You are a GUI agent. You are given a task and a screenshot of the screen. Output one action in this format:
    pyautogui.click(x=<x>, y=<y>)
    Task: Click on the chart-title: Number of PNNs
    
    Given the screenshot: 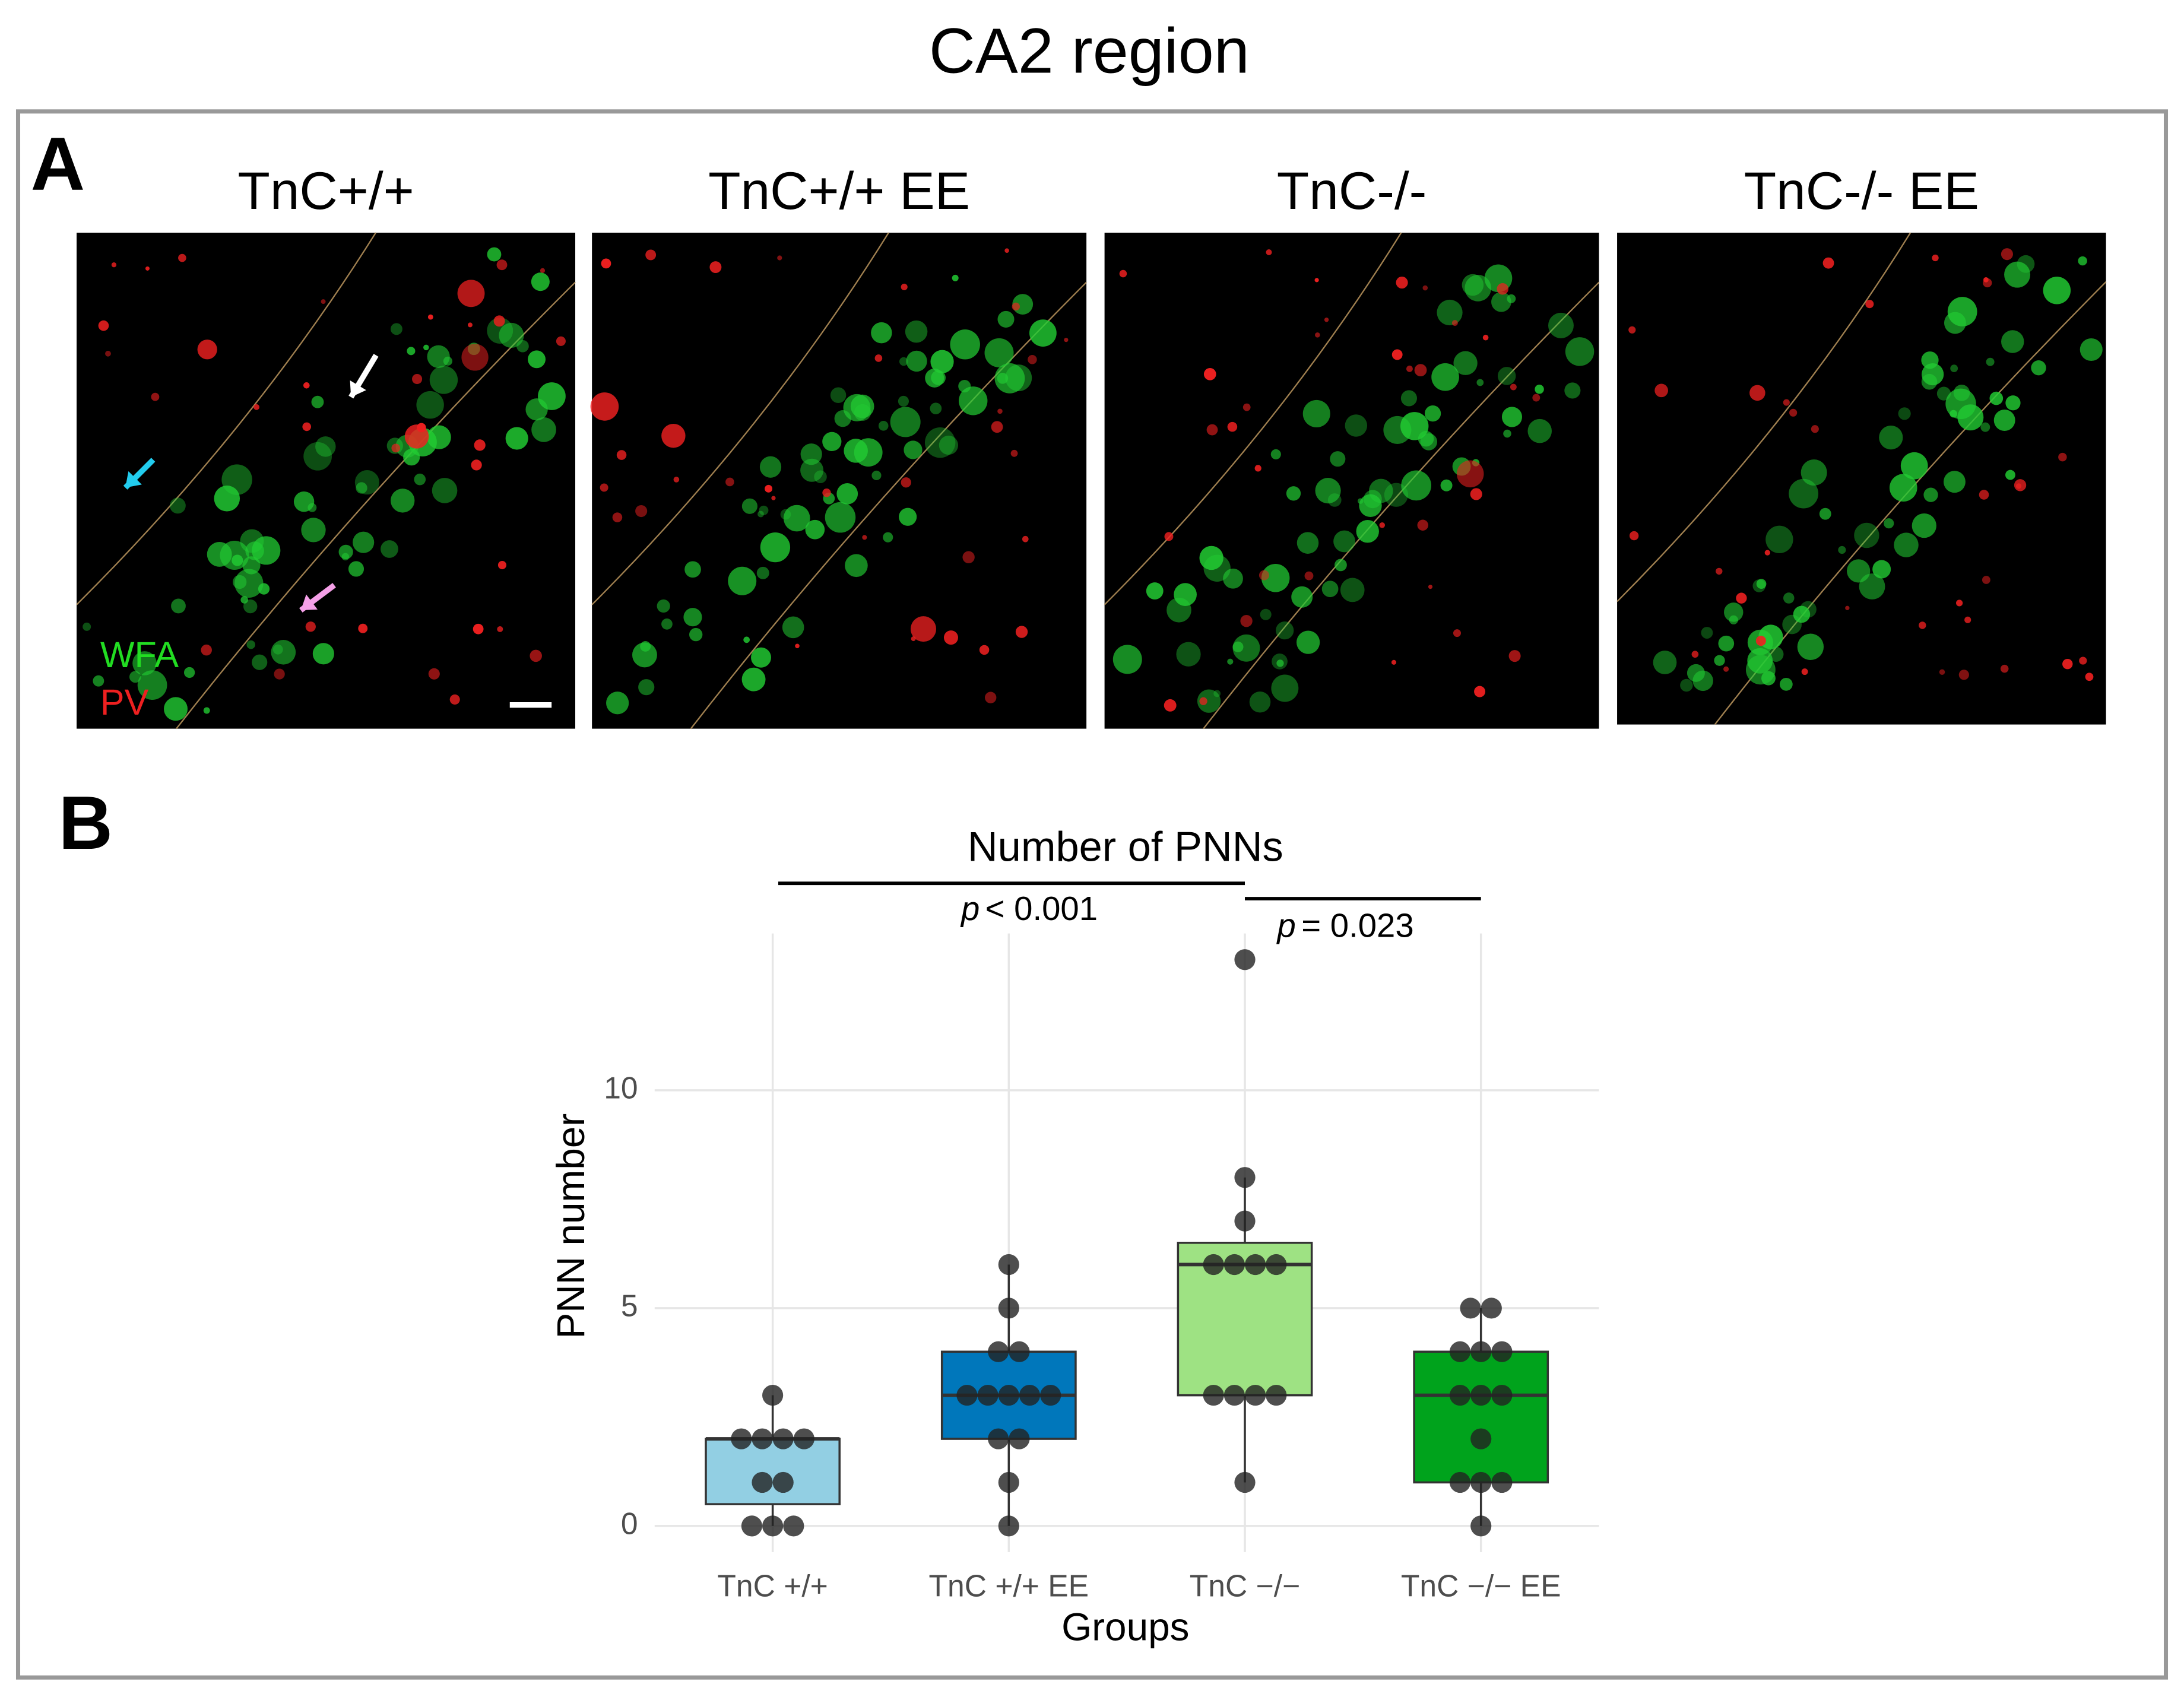 What is the action you would take?
    pyautogui.click(x=1125, y=847)
    